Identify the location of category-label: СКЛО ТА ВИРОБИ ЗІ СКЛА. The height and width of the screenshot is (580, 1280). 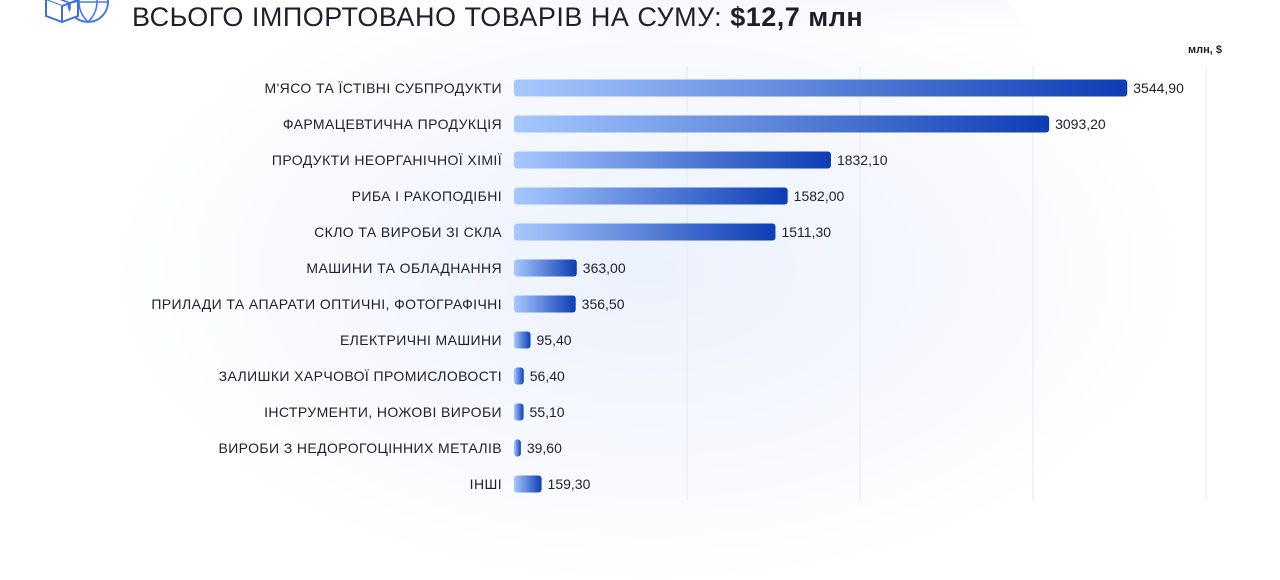
(408, 232).